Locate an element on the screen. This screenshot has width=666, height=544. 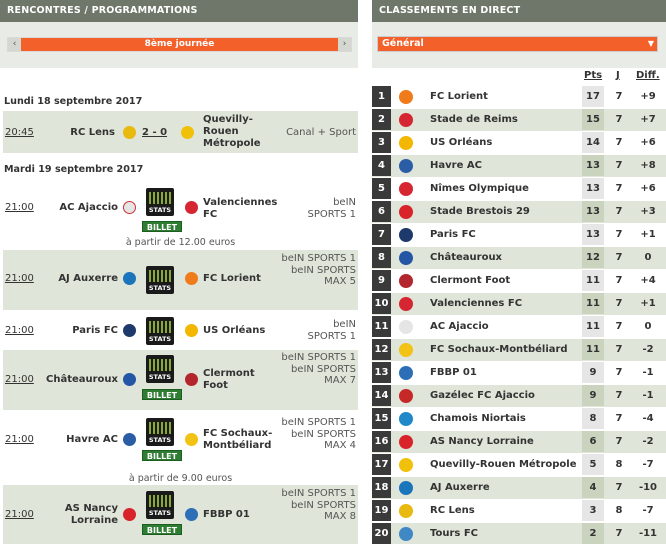
standings-row: 6 Stade Brestois 29 13 7 +3 is located at coordinates (519, 212).